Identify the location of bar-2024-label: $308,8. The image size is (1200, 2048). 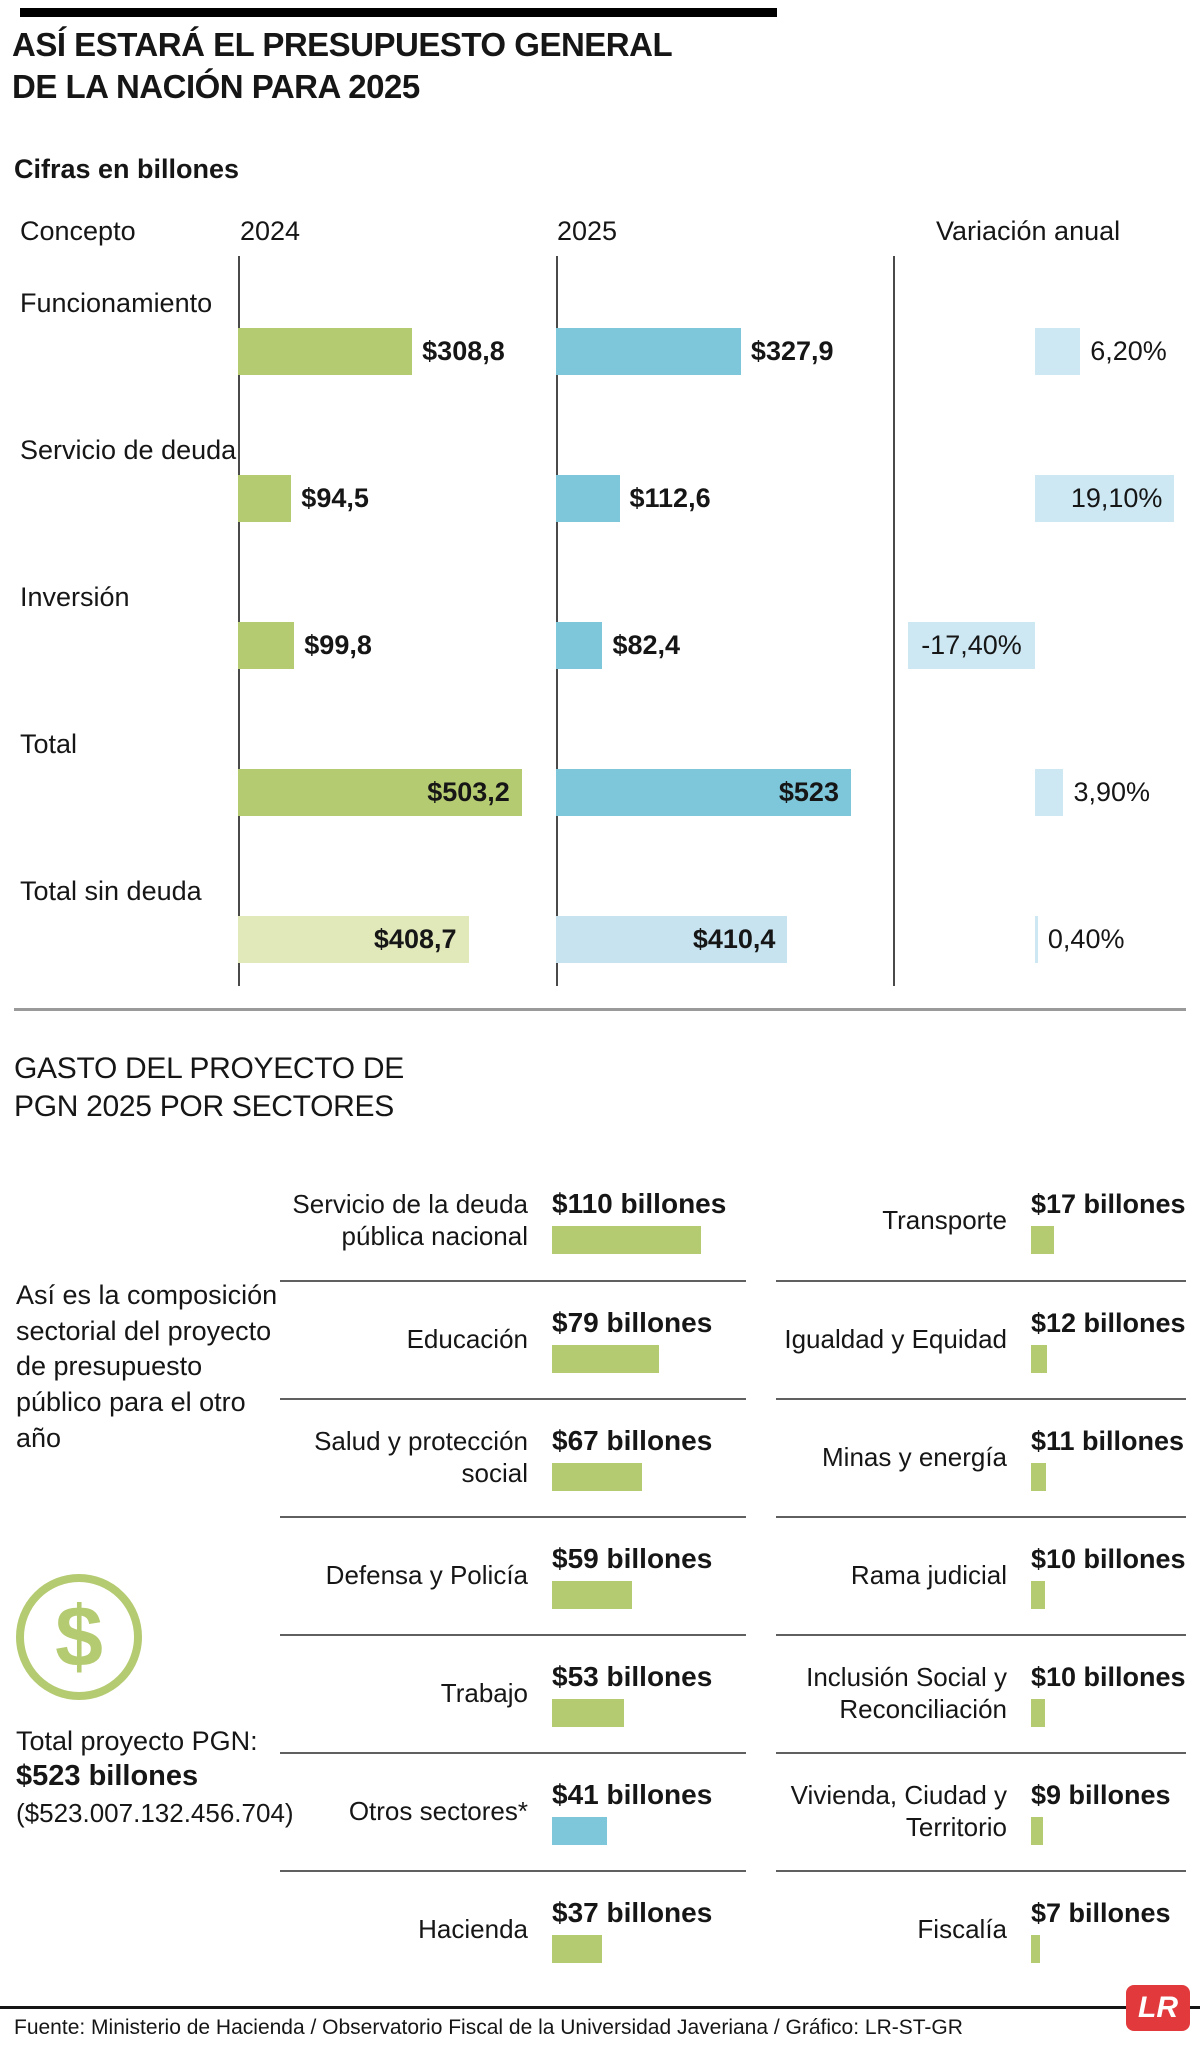
(463, 351).